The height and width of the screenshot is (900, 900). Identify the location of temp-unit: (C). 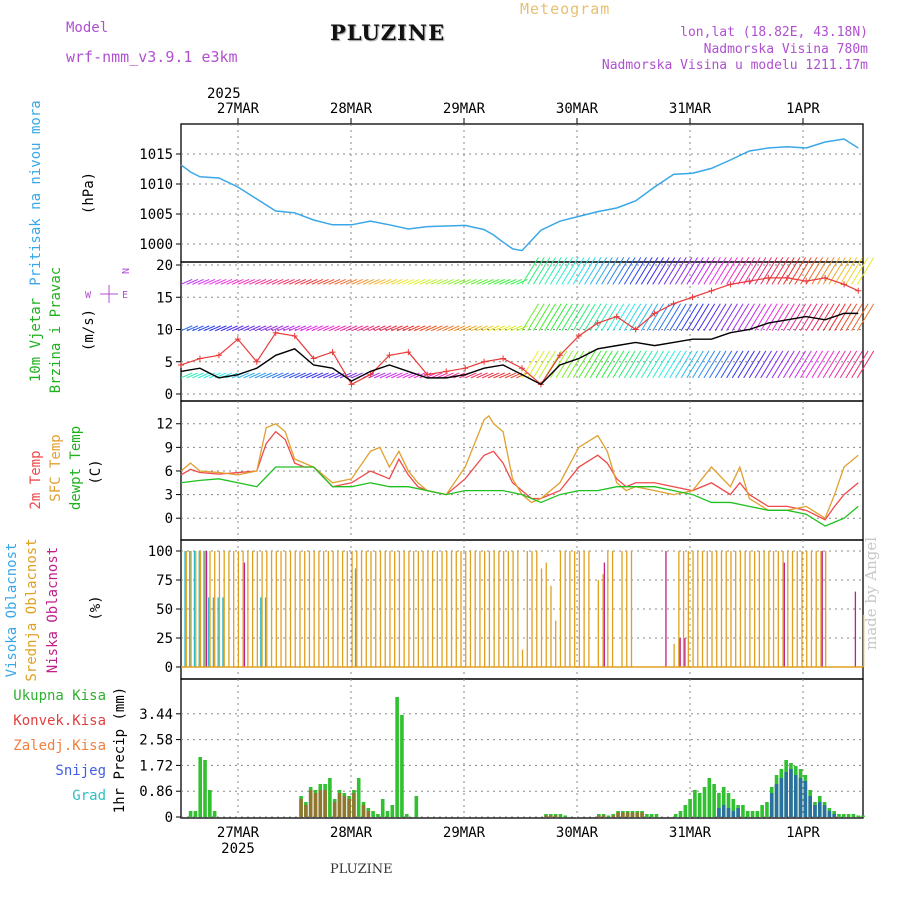
(96, 471).